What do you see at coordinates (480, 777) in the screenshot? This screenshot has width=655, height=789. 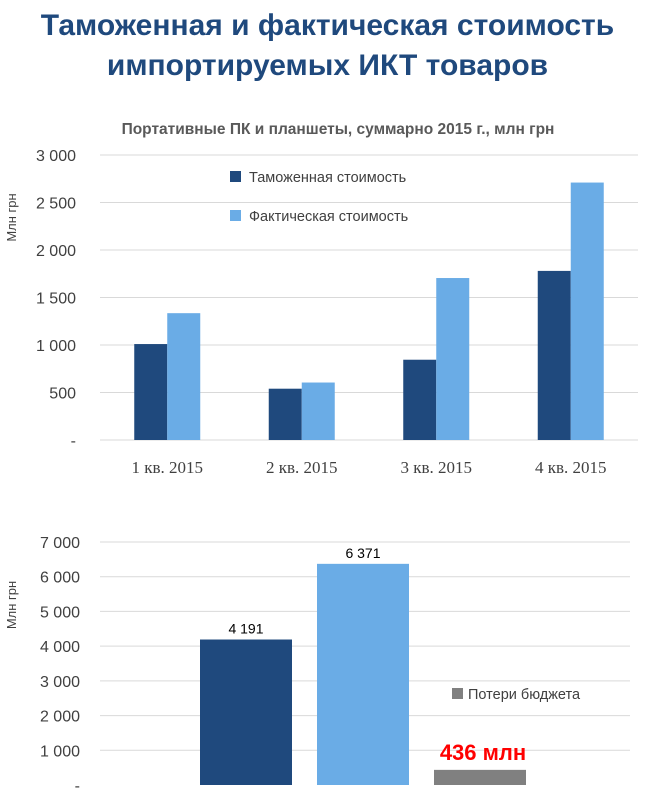 I see `bar-loss` at bounding box center [480, 777].